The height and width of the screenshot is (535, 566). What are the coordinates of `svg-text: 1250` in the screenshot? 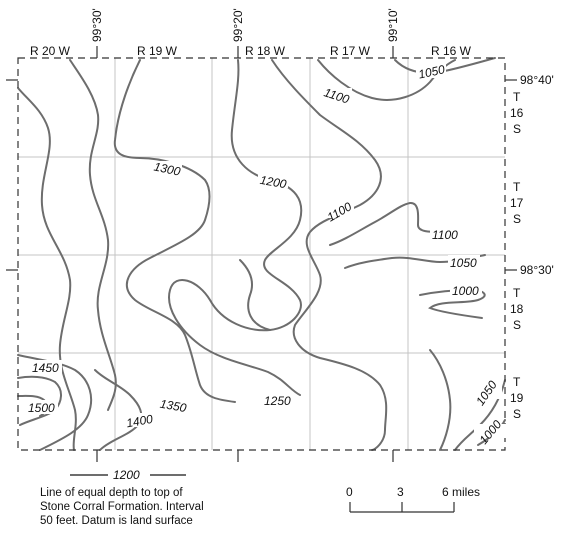 It's located at (277, 401).